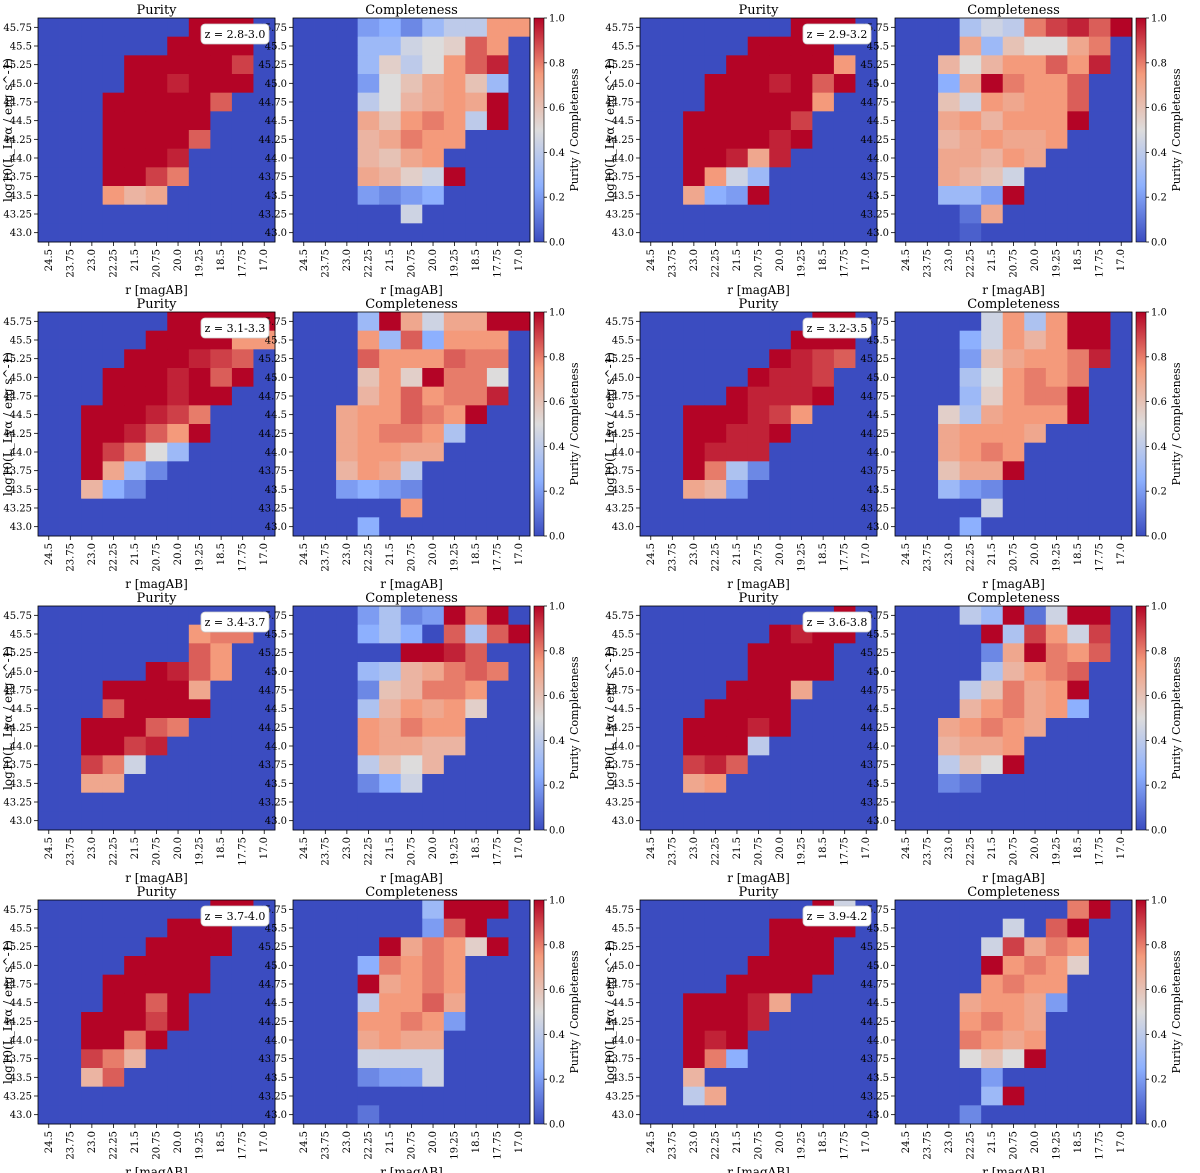 This screenshot has width=1200, height=1173. Describe the element at coordinates (21, 1003) in the screenshot. I see `y-tick-label: 44.5` at that location.